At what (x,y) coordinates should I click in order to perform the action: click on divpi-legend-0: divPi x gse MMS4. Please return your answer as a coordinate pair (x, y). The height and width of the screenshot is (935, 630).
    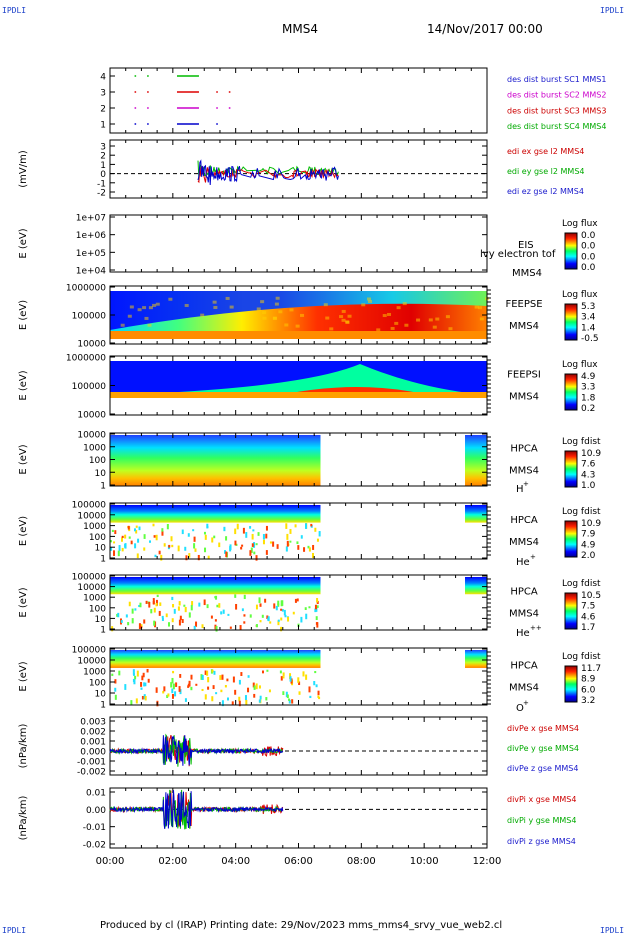
    Looking at the image, I should click on (541, 799).